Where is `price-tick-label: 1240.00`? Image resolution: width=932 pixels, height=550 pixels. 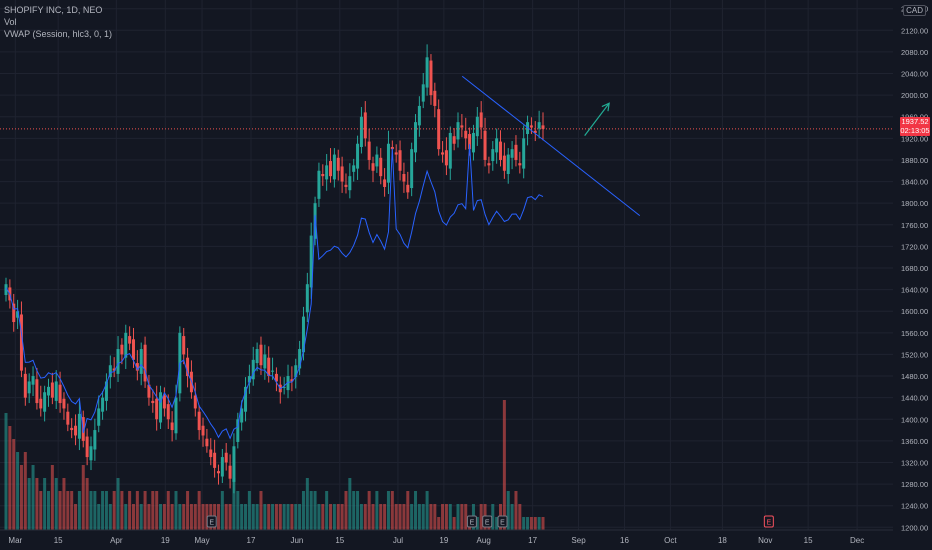 price-tick-label: 1240.00 is located at coordinates (914, 506).